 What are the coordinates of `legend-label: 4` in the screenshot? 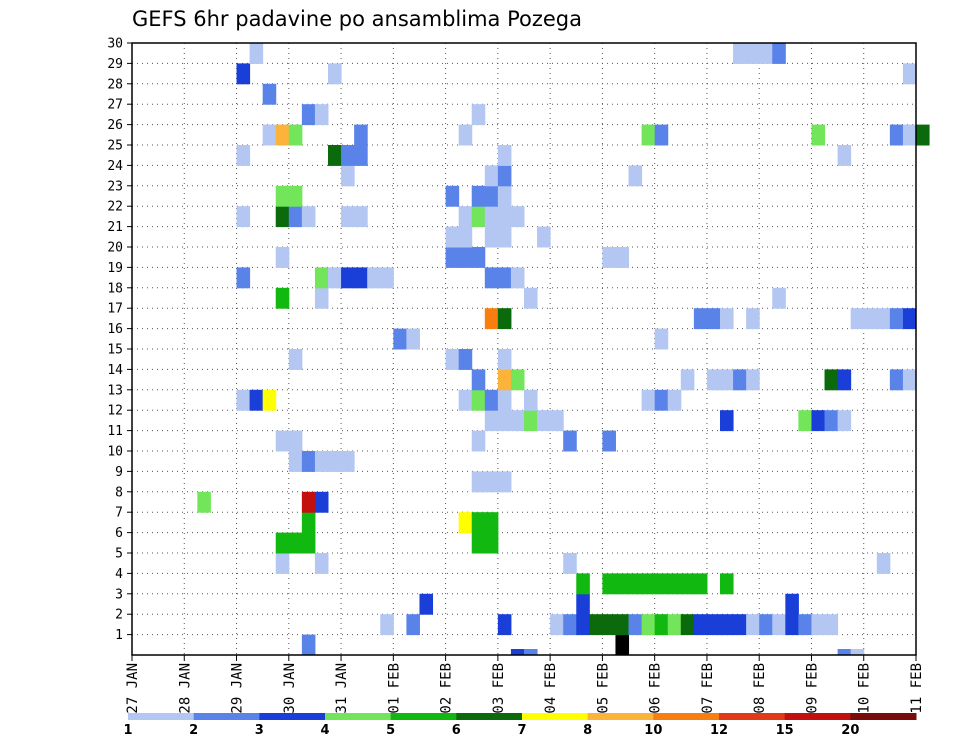 It's located at (324, 730).